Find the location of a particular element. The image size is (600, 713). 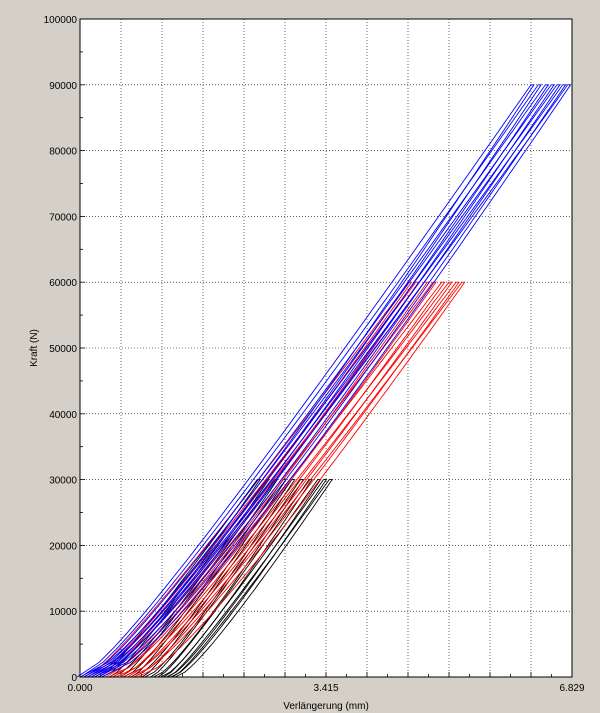

x-tick-label: 0.000 is located at coordinates (79, 688).